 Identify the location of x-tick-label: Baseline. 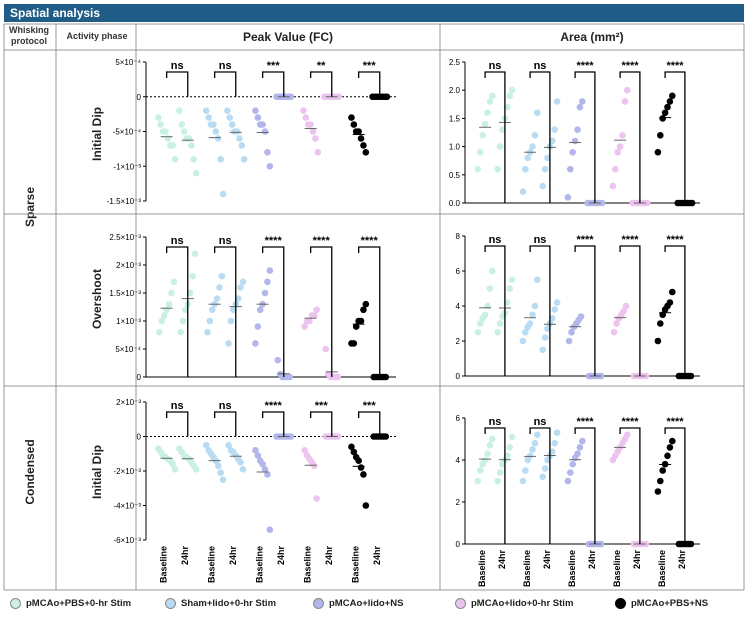
(260, 564).